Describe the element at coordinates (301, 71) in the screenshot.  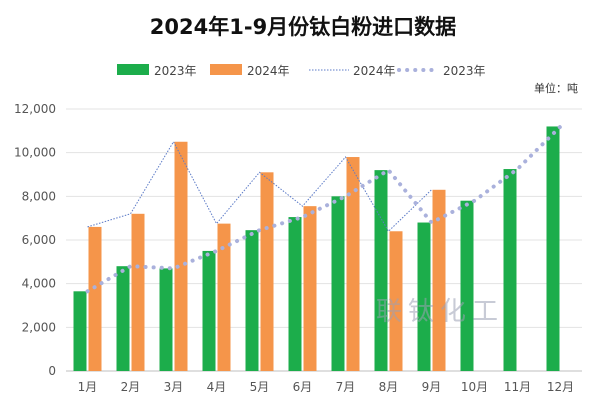
I see `legend: 2023年 2024年 2024年 2023年` at that location.